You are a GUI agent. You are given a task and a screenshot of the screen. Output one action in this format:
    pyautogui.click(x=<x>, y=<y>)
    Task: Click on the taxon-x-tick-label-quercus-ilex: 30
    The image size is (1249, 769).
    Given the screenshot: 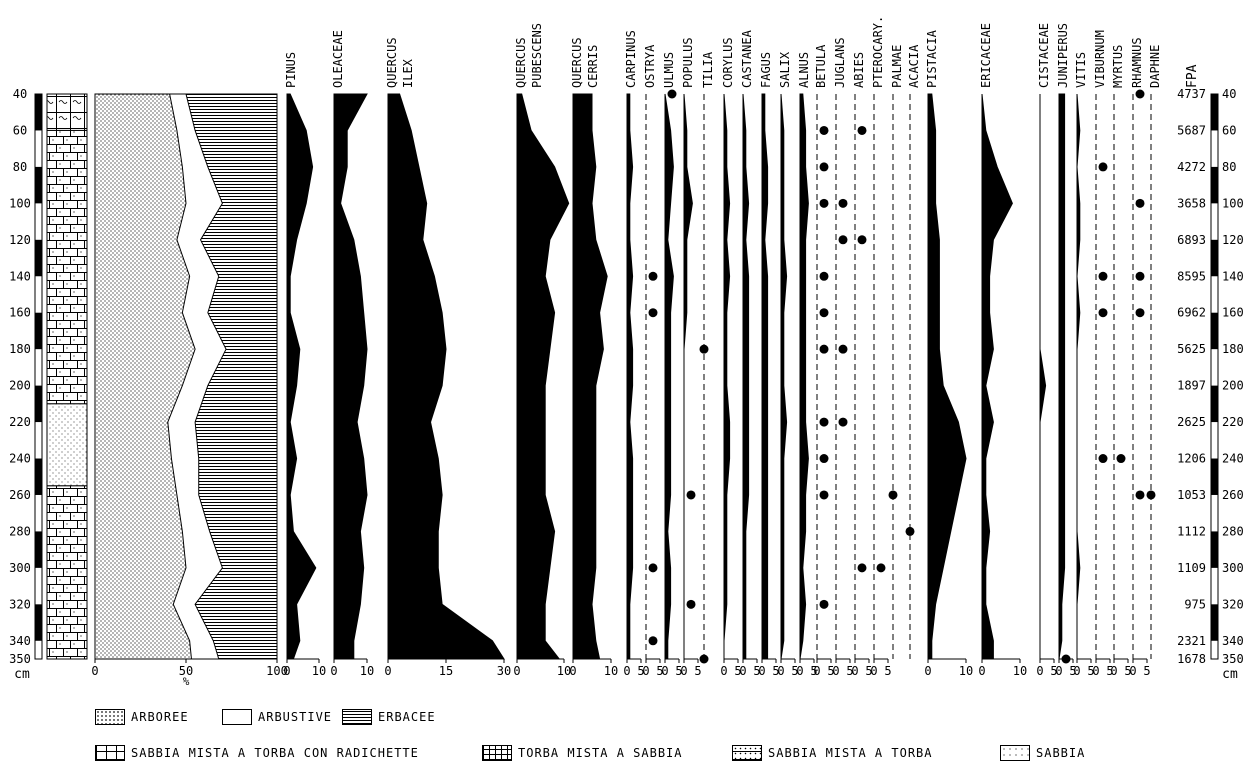 What is the action you would take?
    pyautogui.click(x=504, y=671)
    